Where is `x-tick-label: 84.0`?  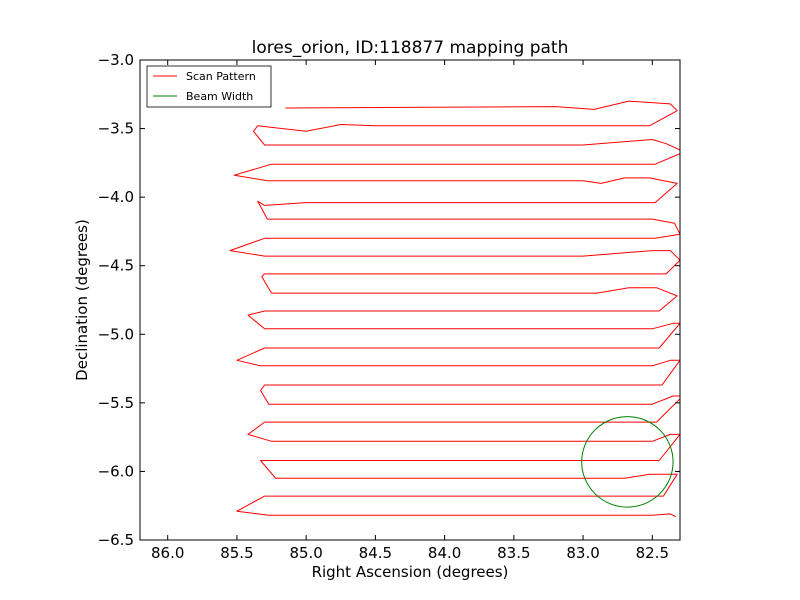 x-tick-label: 84.0 is located at coordinates (444, 553).